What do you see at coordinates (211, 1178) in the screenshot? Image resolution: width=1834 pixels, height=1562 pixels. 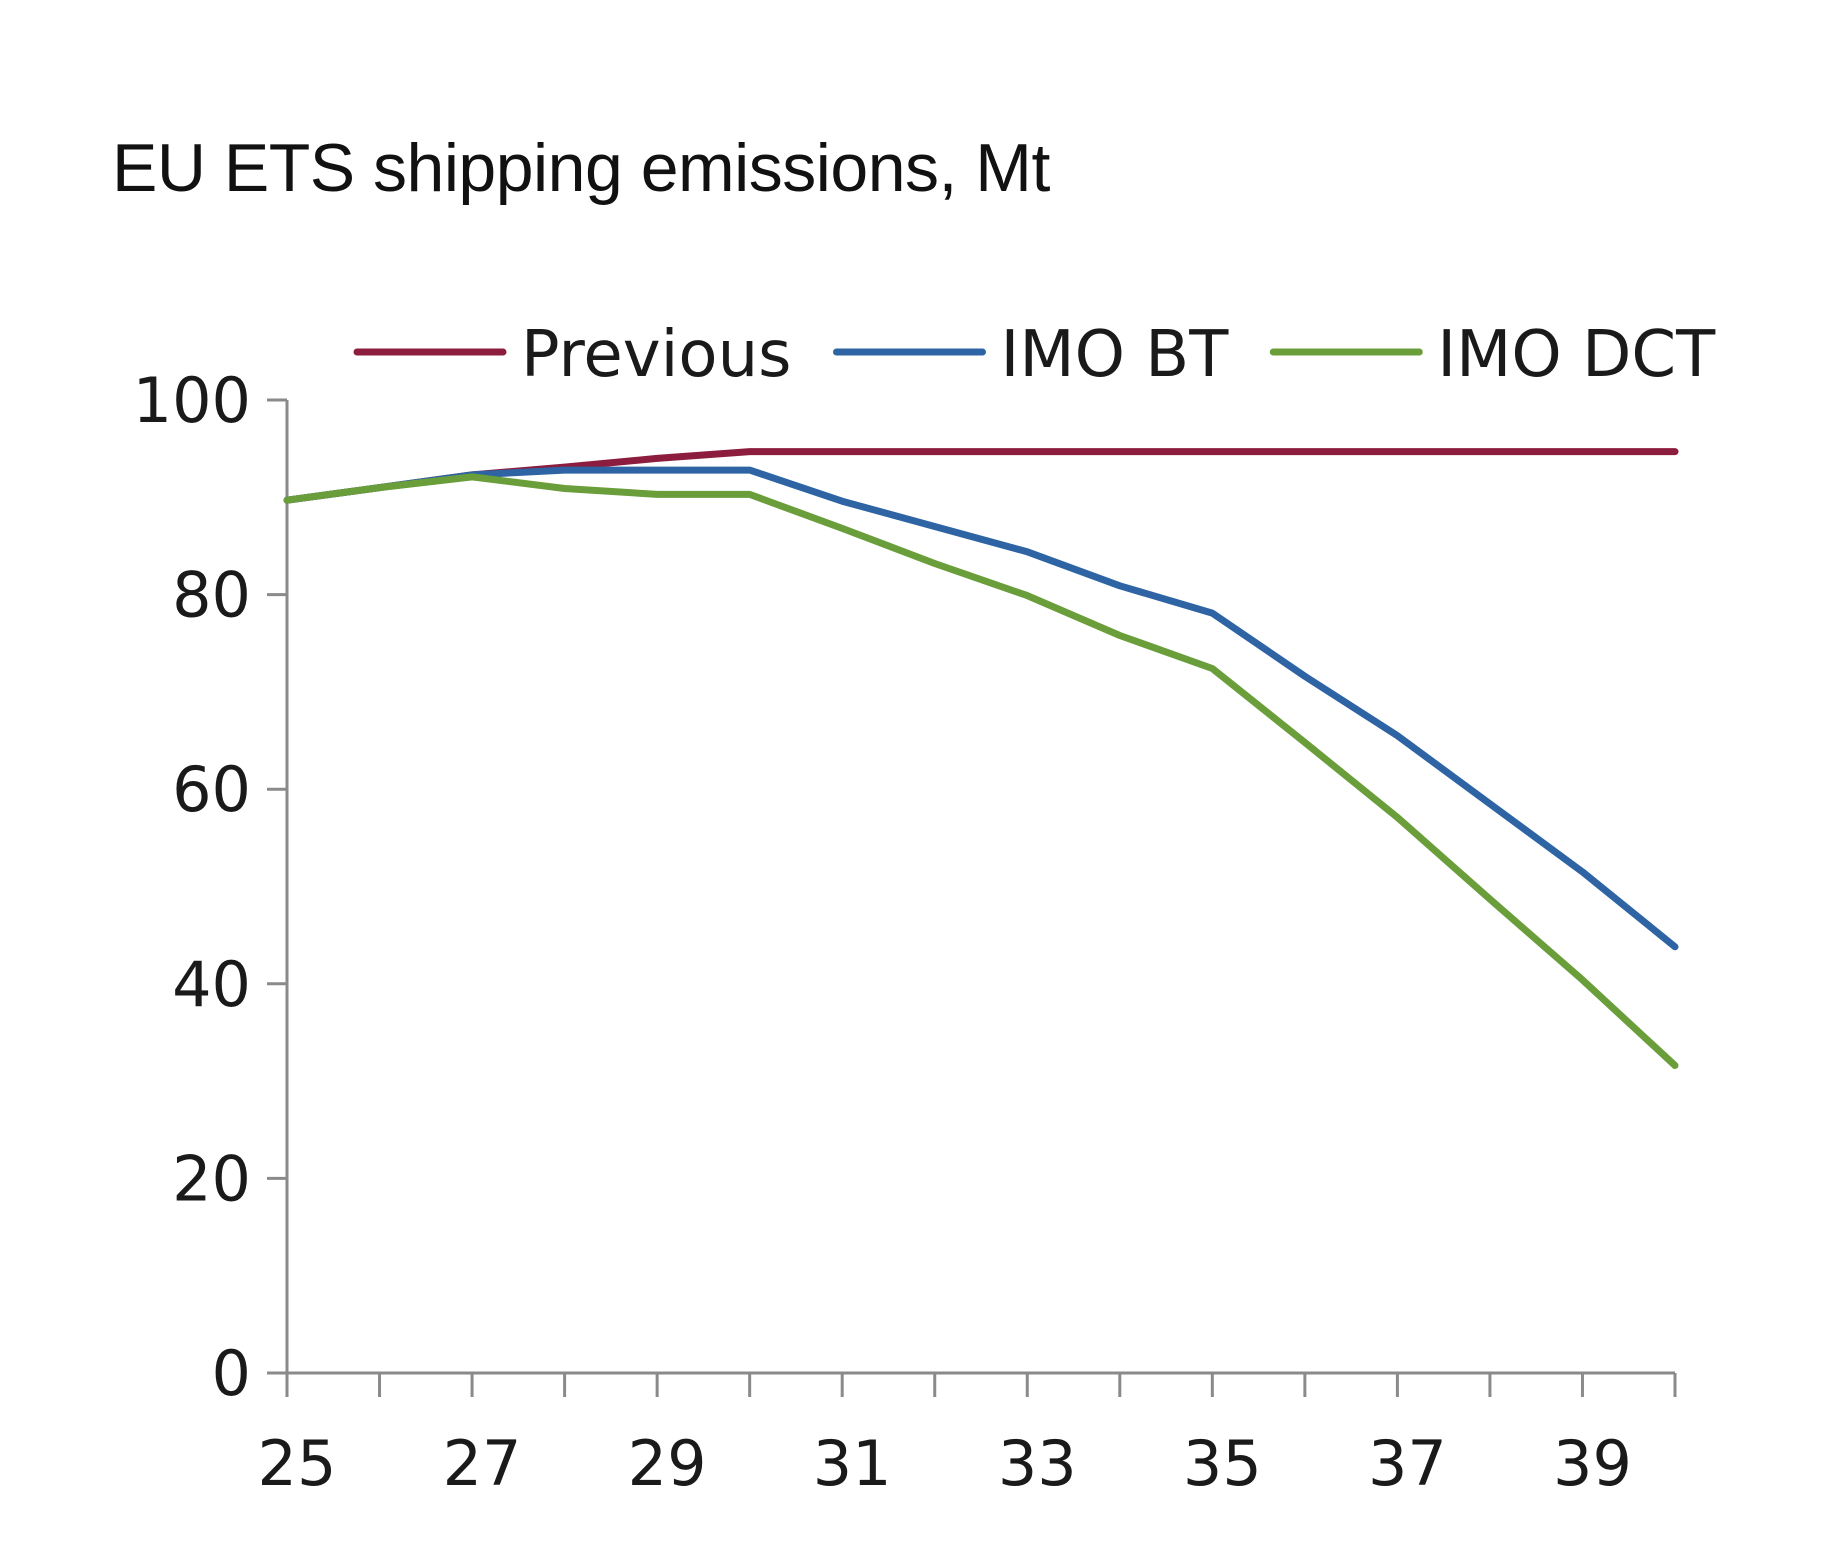 I see `y-tick-label: 20` at bounding box center [211, 1178].